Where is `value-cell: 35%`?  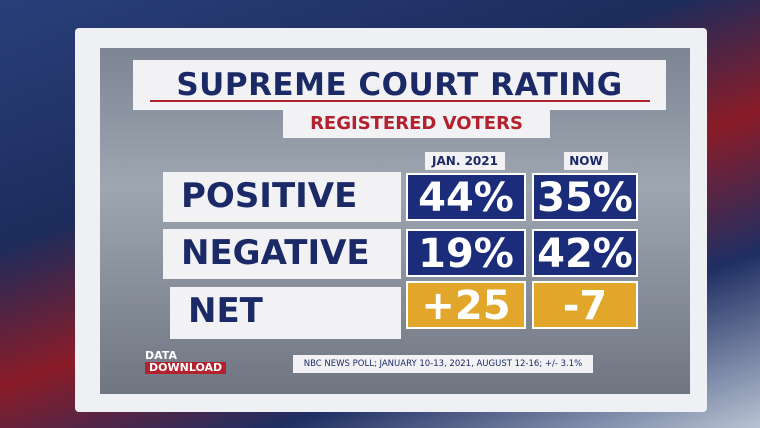
value-cell: 35% is located at coordinates (585, 197).